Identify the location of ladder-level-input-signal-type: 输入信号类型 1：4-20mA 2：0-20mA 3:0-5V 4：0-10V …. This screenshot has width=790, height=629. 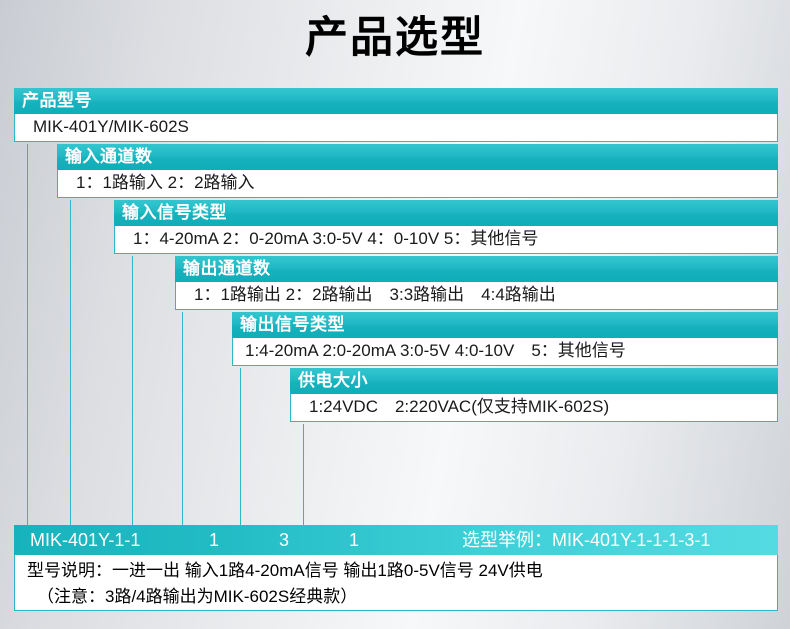
(446, 227).